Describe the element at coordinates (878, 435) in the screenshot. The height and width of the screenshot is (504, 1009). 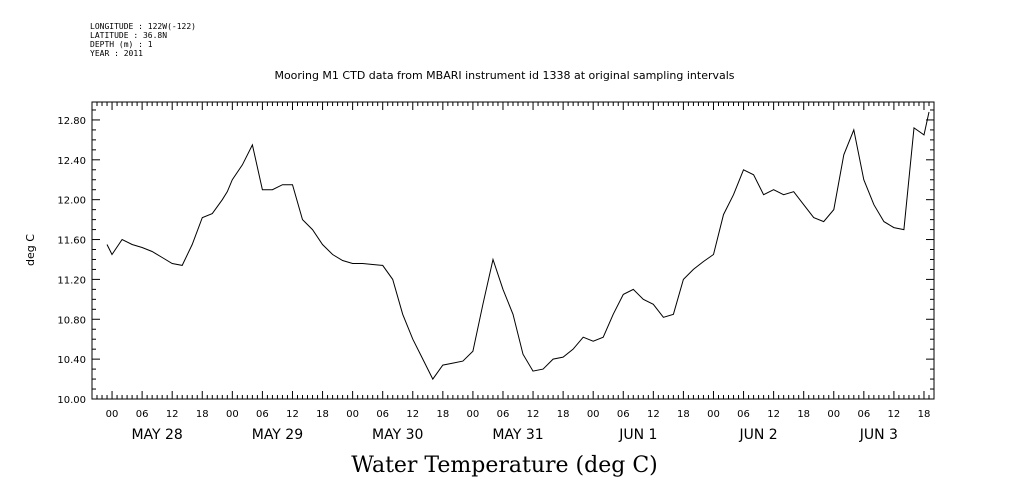
I see `x-day-label: JUN 3` at that location.